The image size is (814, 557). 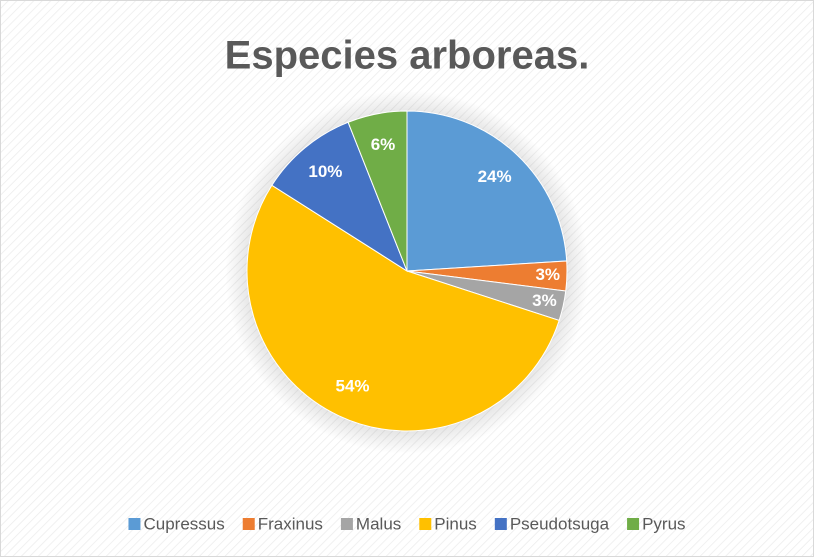 What do you see at coordinates (495, 176) in the screenshot?
I see `data-label: 24%` at bounding box center [495, 176].